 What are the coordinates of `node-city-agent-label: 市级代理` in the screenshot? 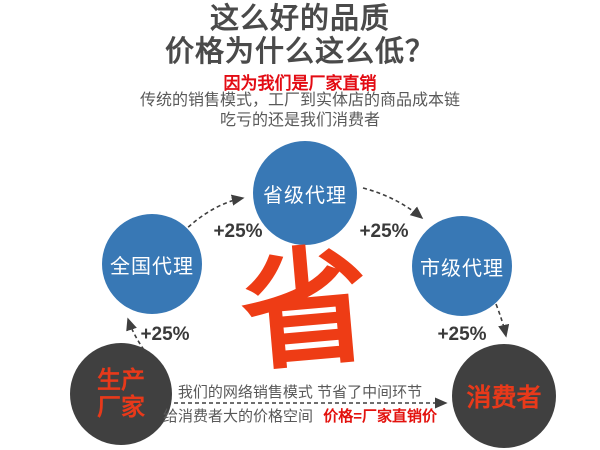 It's located at (462, 268).